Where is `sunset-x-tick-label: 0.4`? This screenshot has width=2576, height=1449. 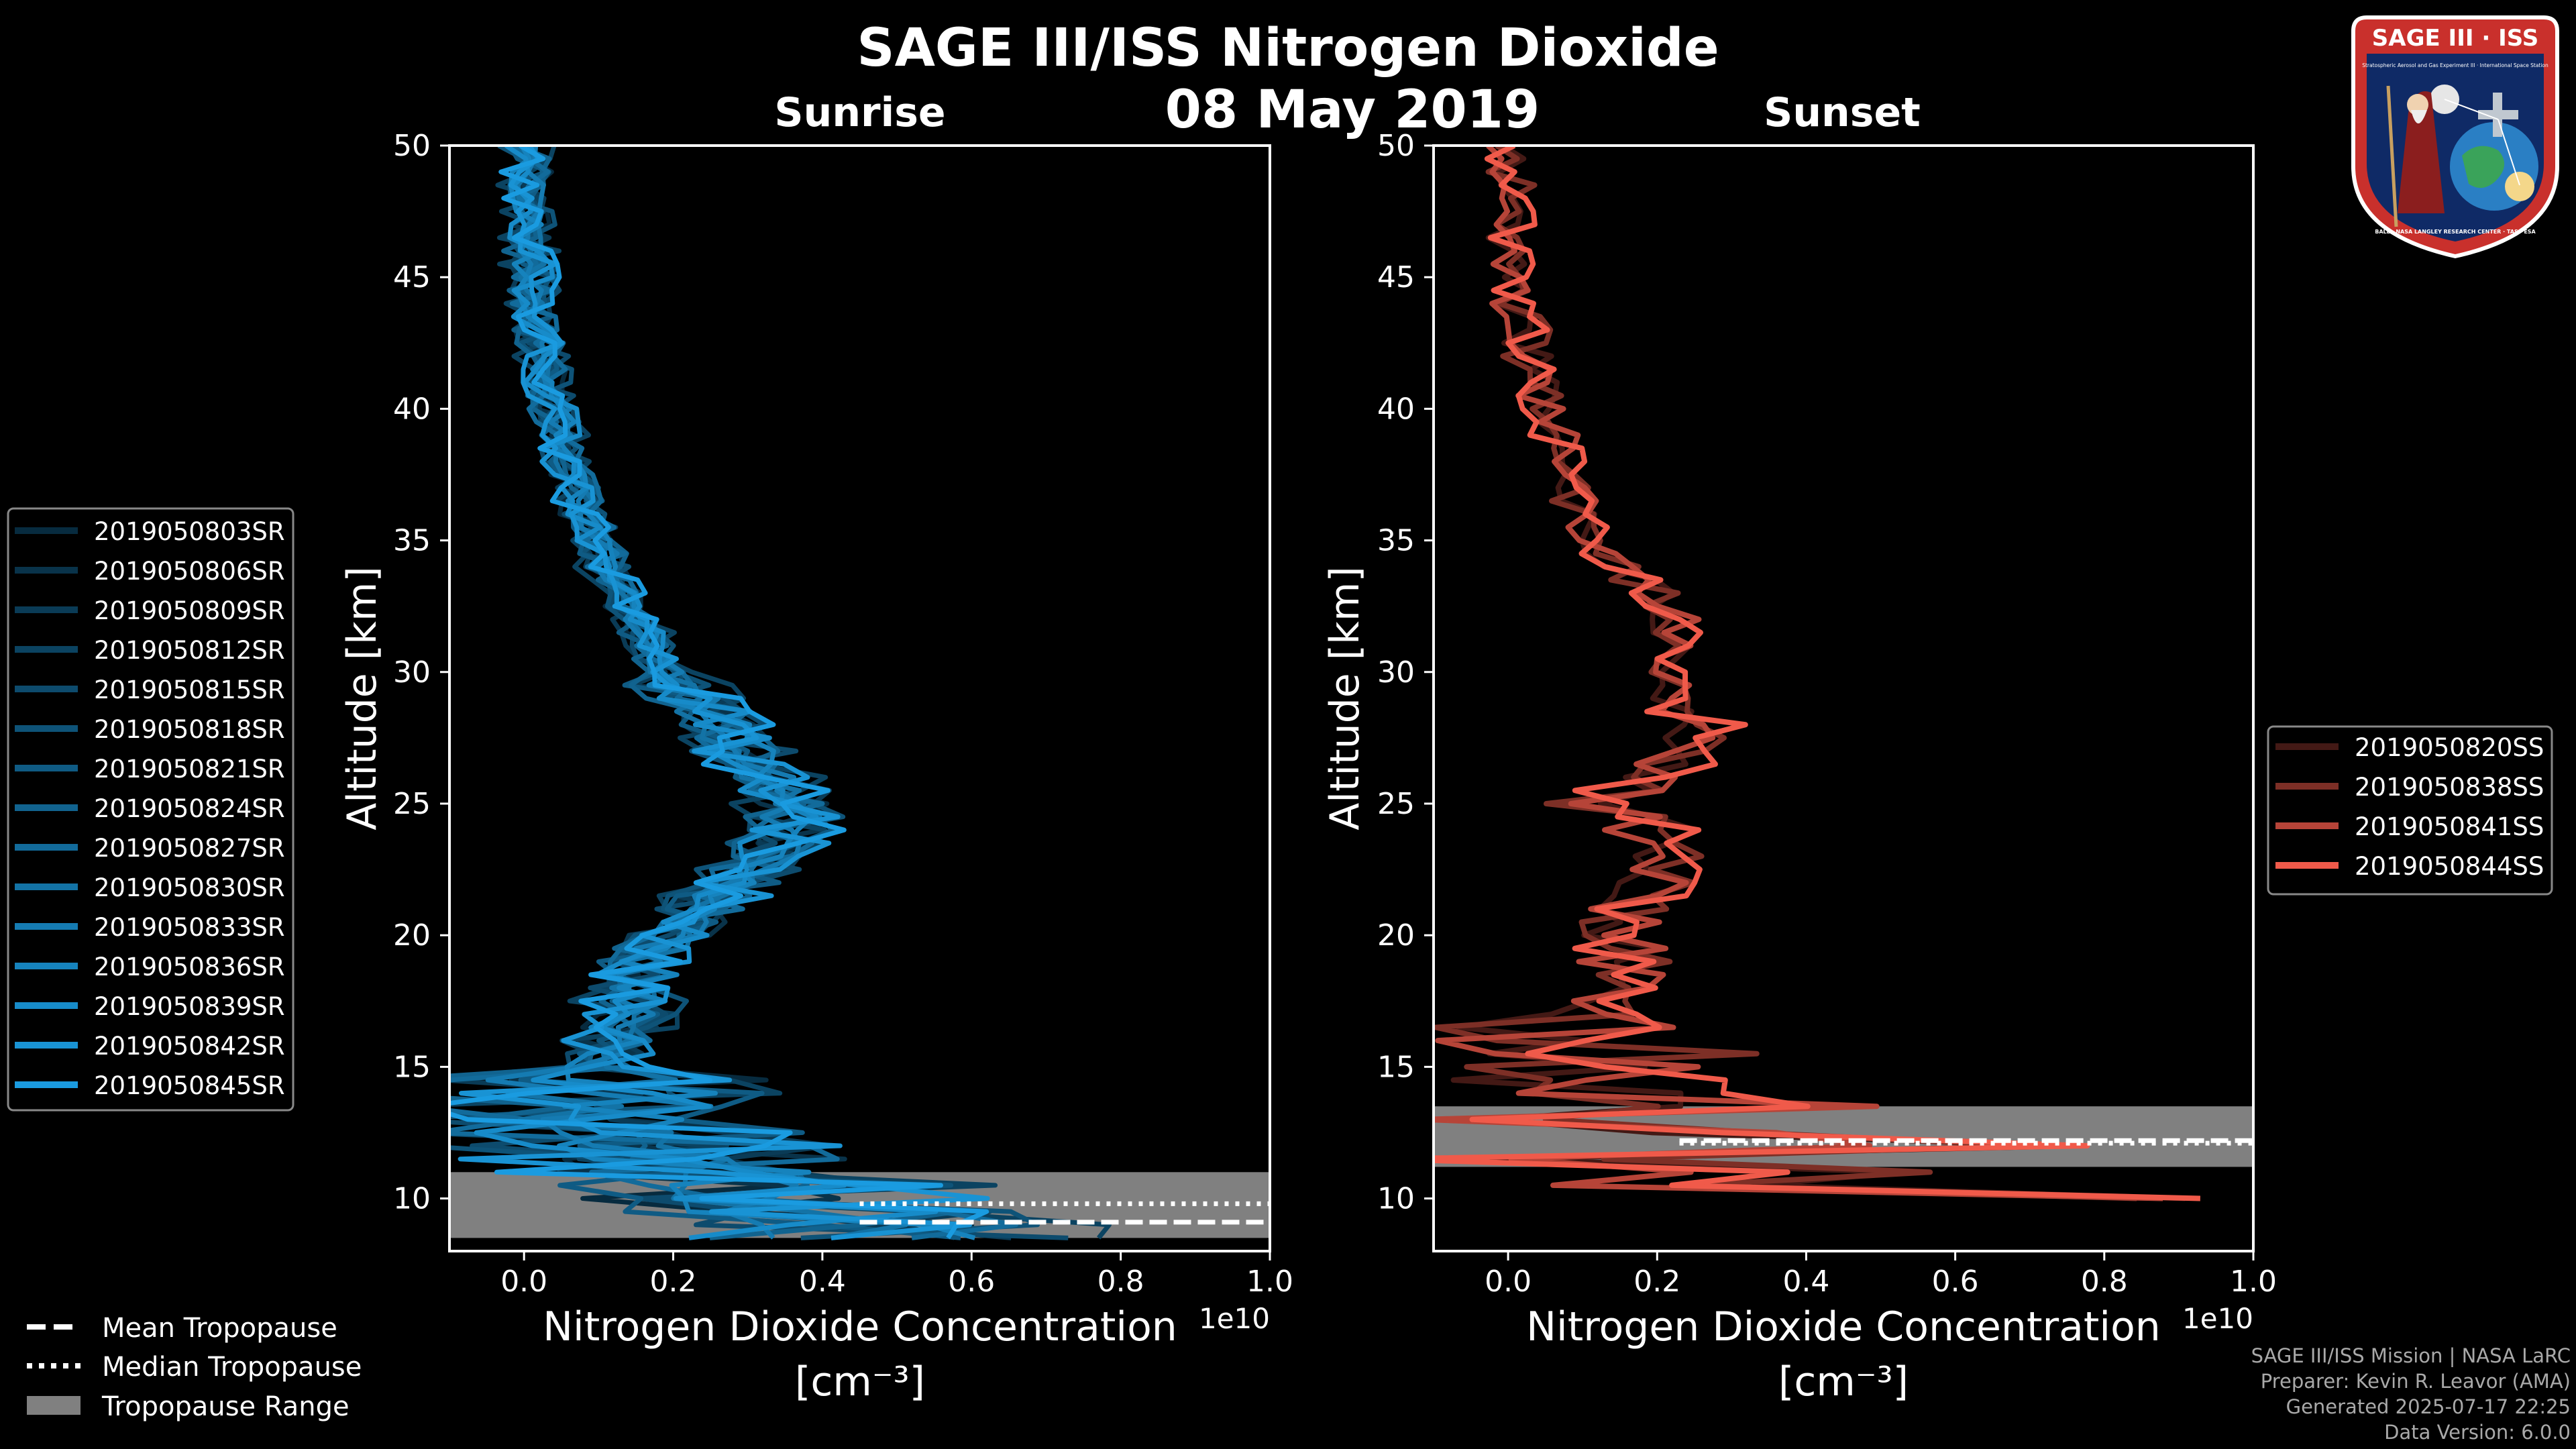
sunset-x-tick-label: 0.4 is located at coordinates (1805, 1282).